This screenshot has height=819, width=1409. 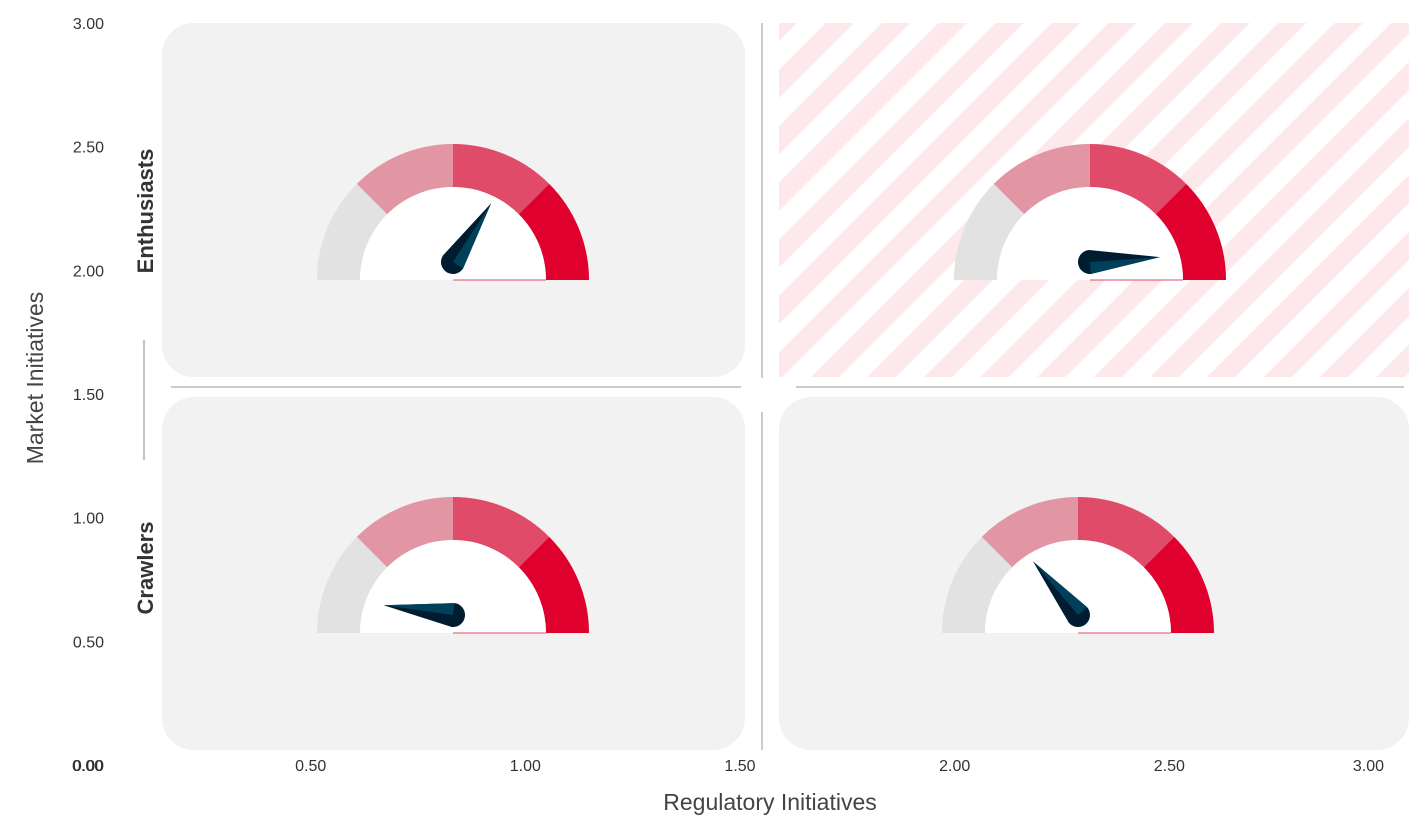 What do you see at coordinates (88, 642) in the screenshot?
I see `y-tick-label: 0.50` at bounding box center [88, 642].